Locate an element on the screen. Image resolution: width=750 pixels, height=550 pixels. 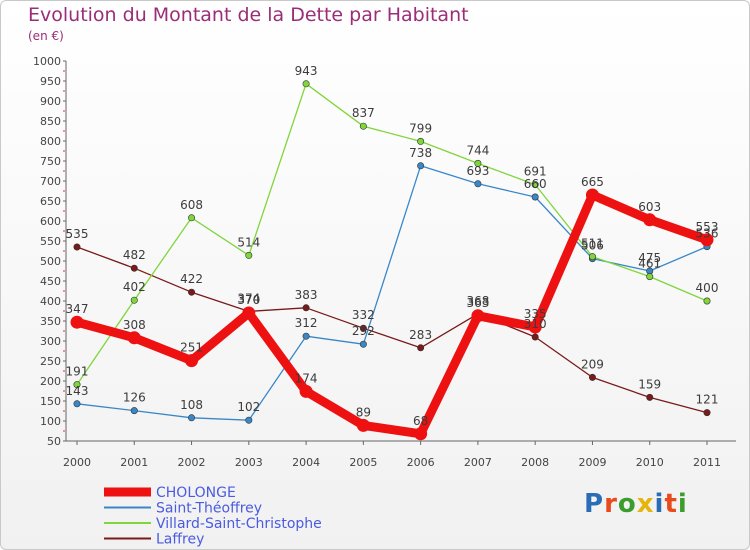
data-label: 332 is located at coordinates (363, 315).